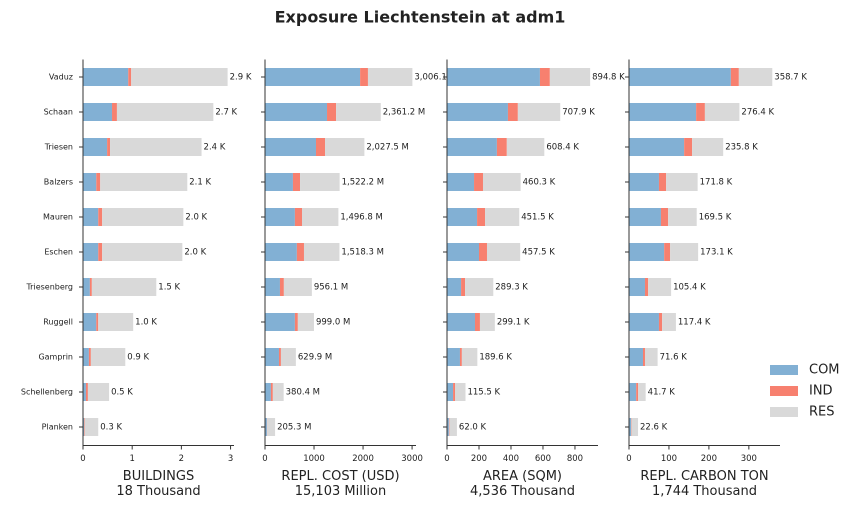 The image size is (857, 510). What do you see at coordinates (511, 459) in the screenshot?
I see `x-tick-label: 400` at bounding box center [511, 459].